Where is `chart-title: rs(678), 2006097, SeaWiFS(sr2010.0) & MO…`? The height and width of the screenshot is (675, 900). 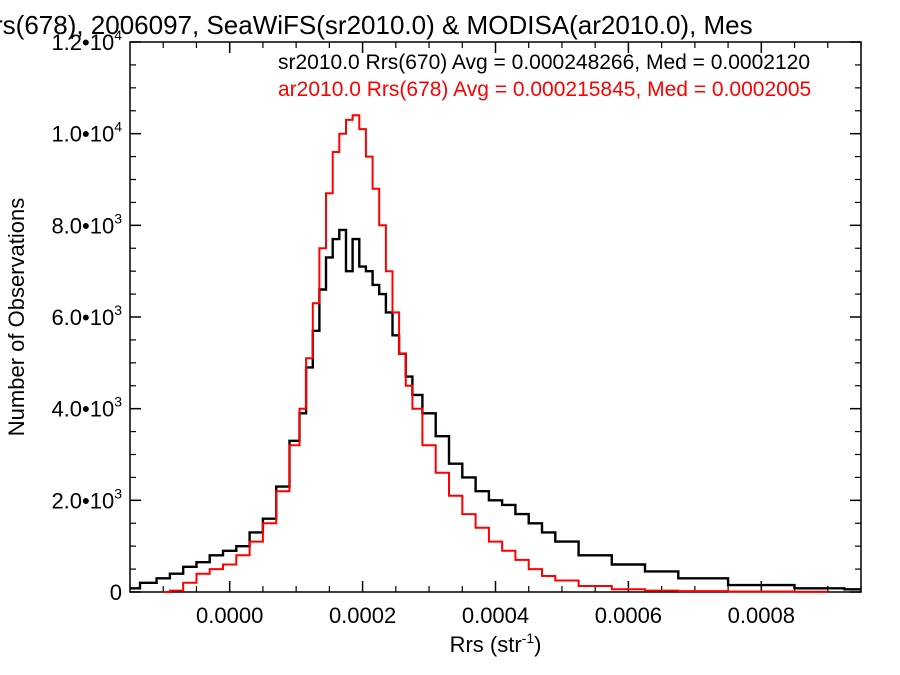 chart-title: rs(678), 2006097, SeaWiFS(sr2010.0) & MO… is located at coordinates (376, 25).